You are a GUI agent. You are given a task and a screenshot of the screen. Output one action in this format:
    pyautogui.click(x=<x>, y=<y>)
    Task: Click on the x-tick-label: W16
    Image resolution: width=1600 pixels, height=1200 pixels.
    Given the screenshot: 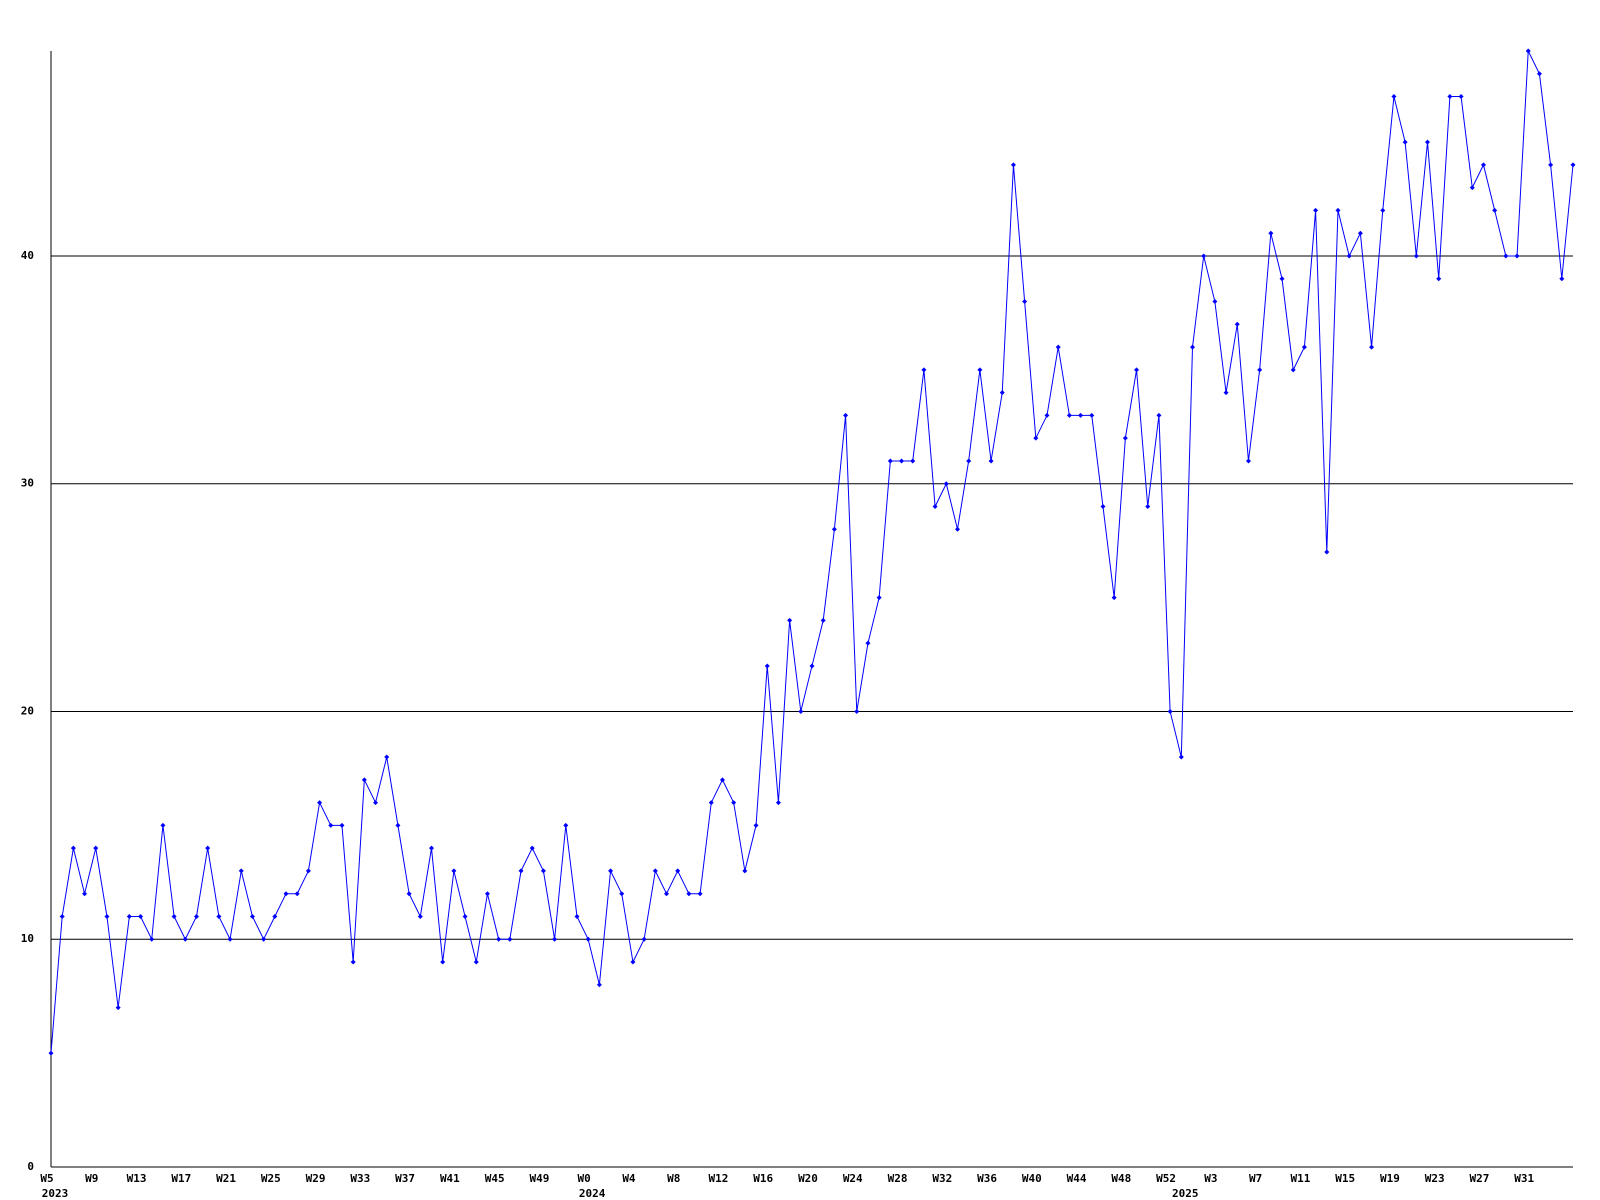 What is the action you would take?
    pyautogui.click(x=763, y=1178)
    